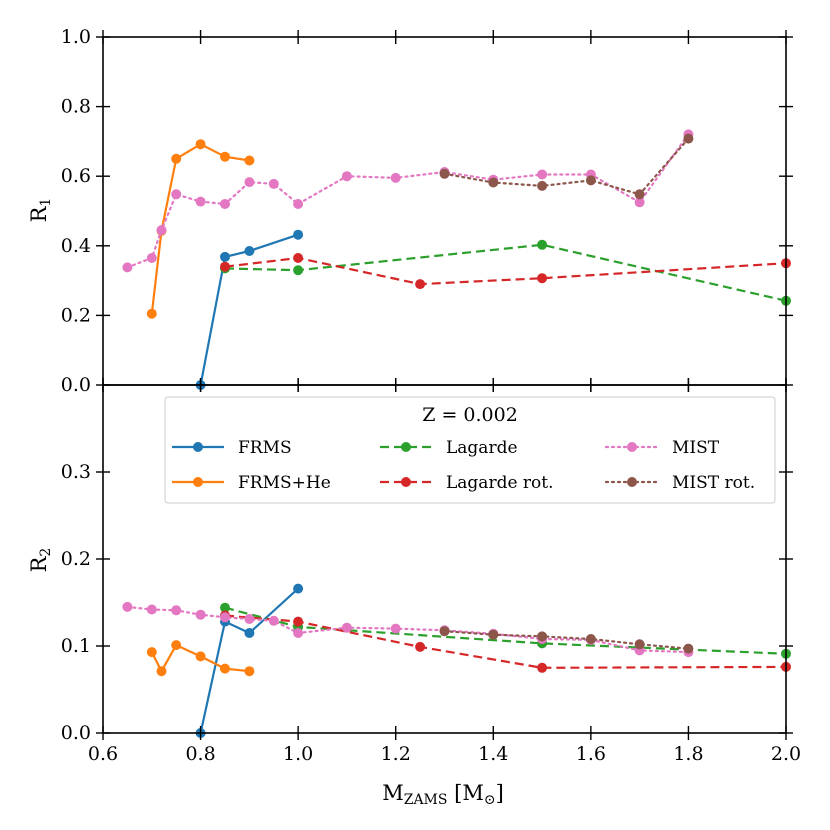 The image size is (830, 830). I want to click on legend-entry-frms-he: FRMS+He, so click(251, 483).